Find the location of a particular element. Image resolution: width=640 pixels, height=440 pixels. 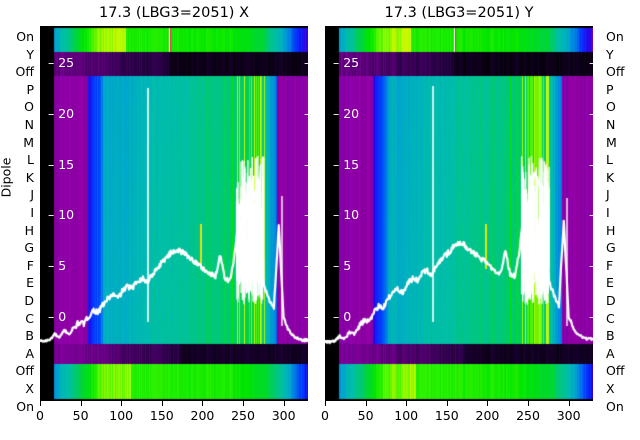

y-axis-labels-right: On Y Off P O N M L K J I H G F E D C B A Off X On is located at coordinates (621, 219).